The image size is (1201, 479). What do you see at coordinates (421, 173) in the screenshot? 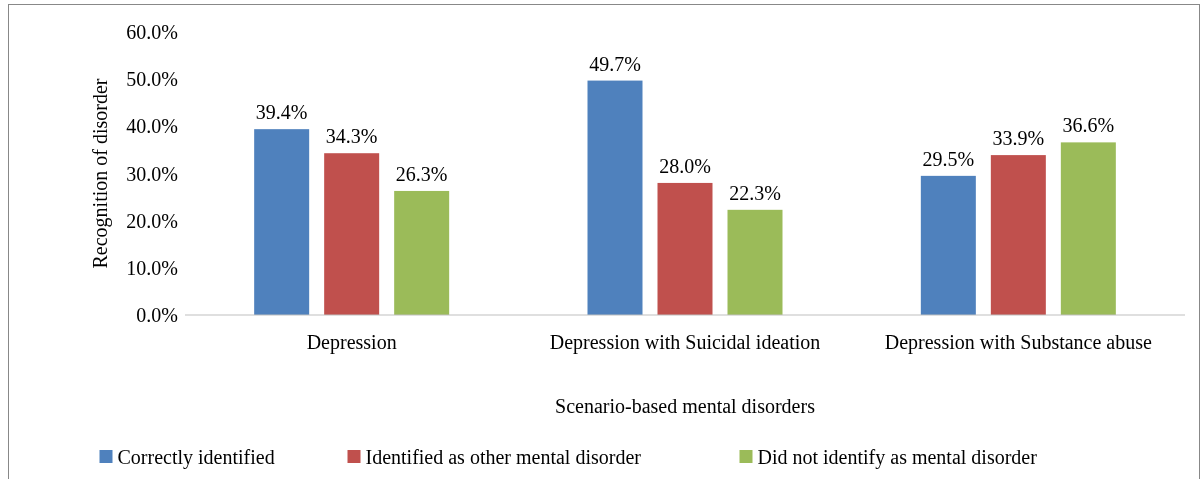
I see `data-label: 26.3%` at bounding box center [421, 173].